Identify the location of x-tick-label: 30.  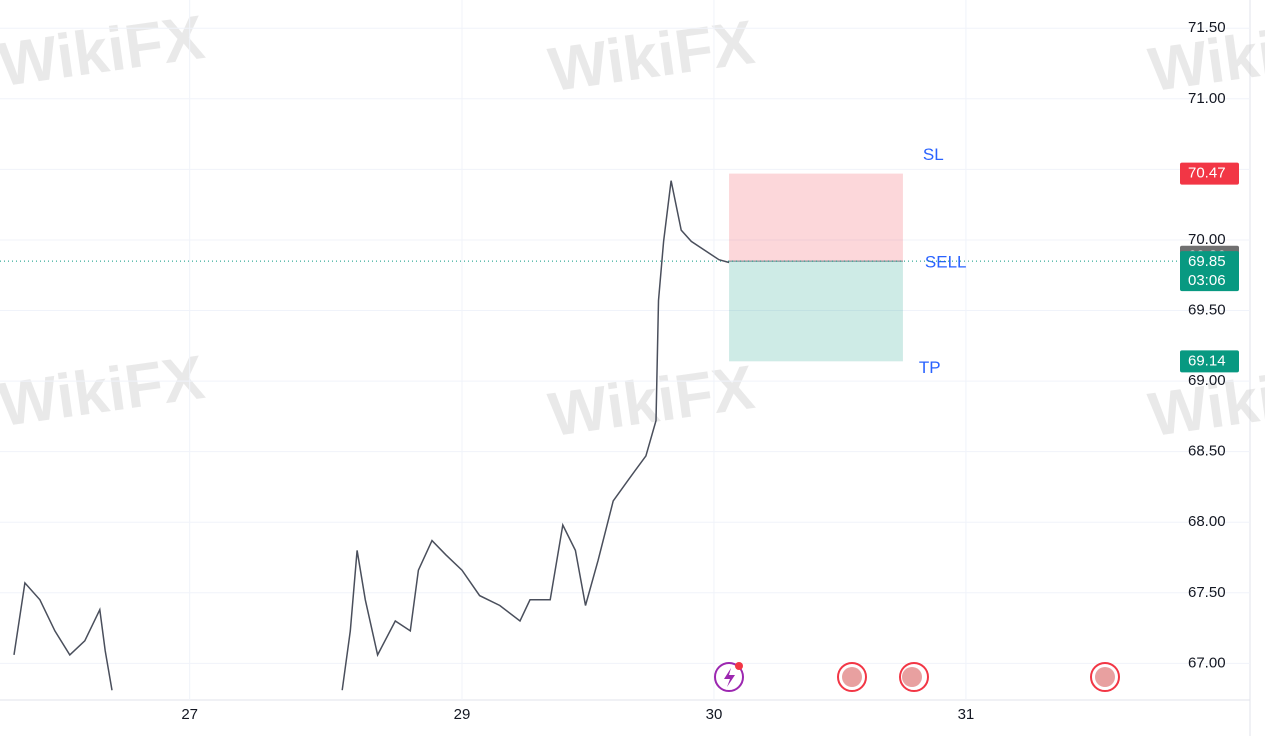
(714, 714).